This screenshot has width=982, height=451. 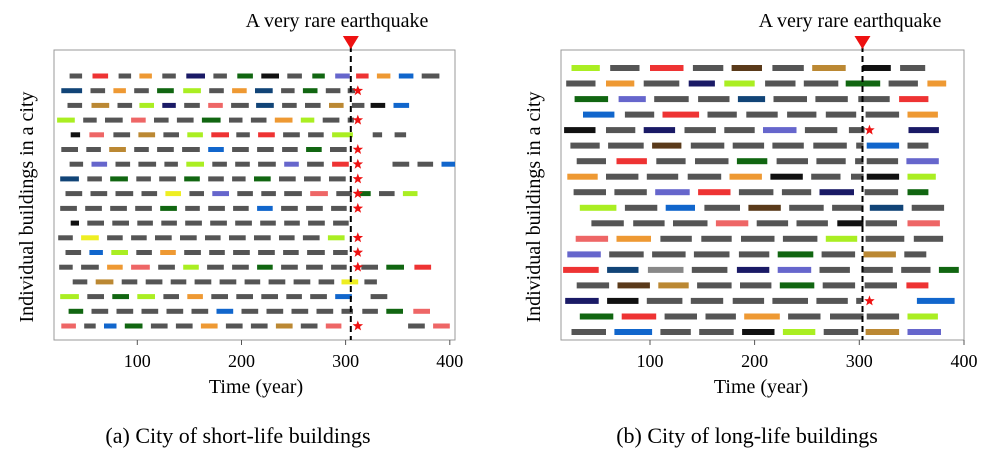 What do you see at coordinates (862, 42) in the screenshot?
I see `panel-b-earthquake-marker` at bounding box center [862, 42].